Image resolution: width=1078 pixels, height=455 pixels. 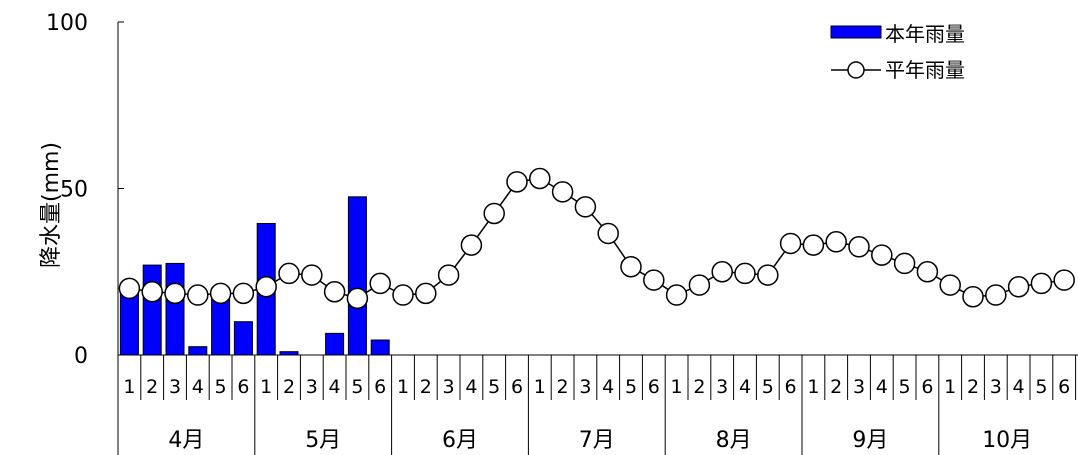 What do you see at coordinates (856, 32) in the screenshot?
I see `legend-bar-swatch` at bounding box center [856, 32].